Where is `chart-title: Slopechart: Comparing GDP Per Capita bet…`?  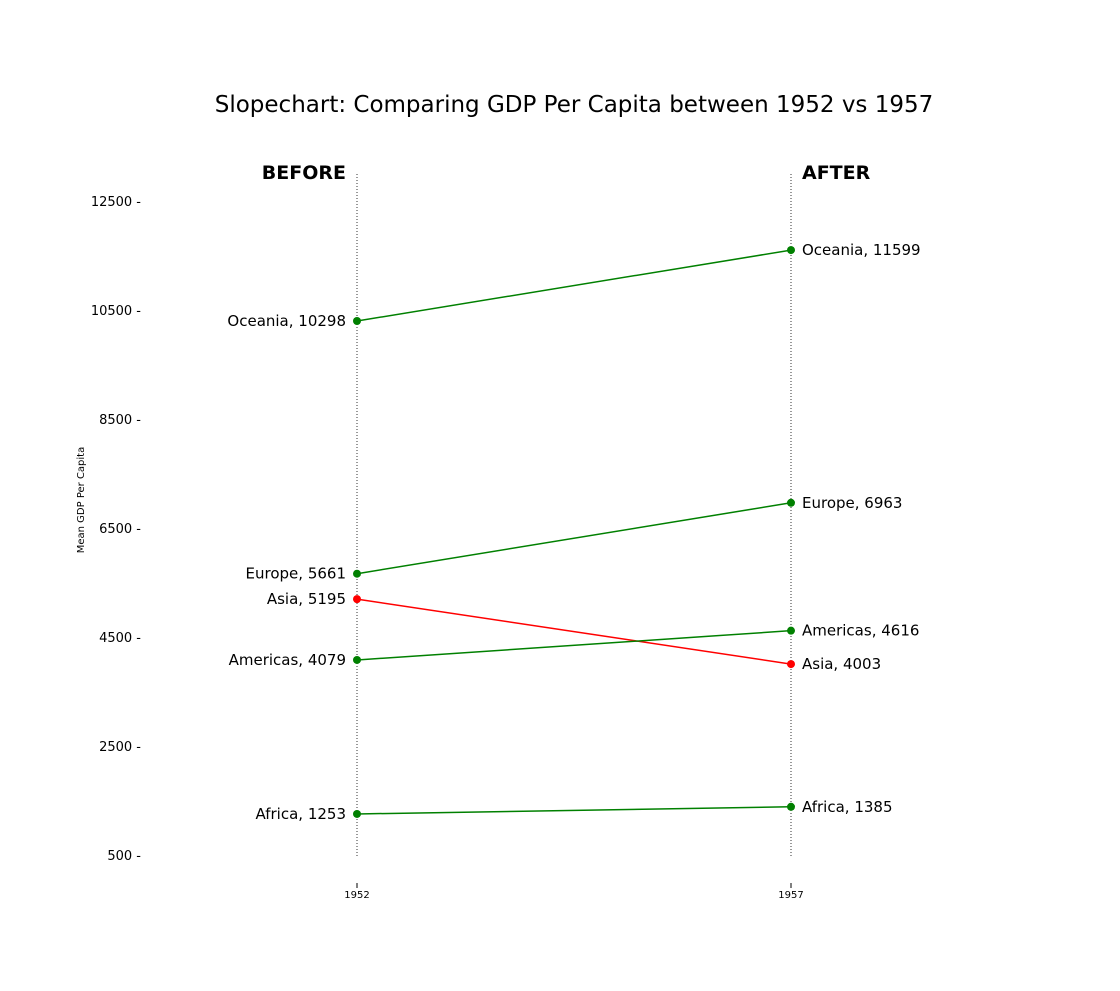
chart-title: Slopechart: Comparing GDP Per Capita bet… is located at coordinates (574, 105).